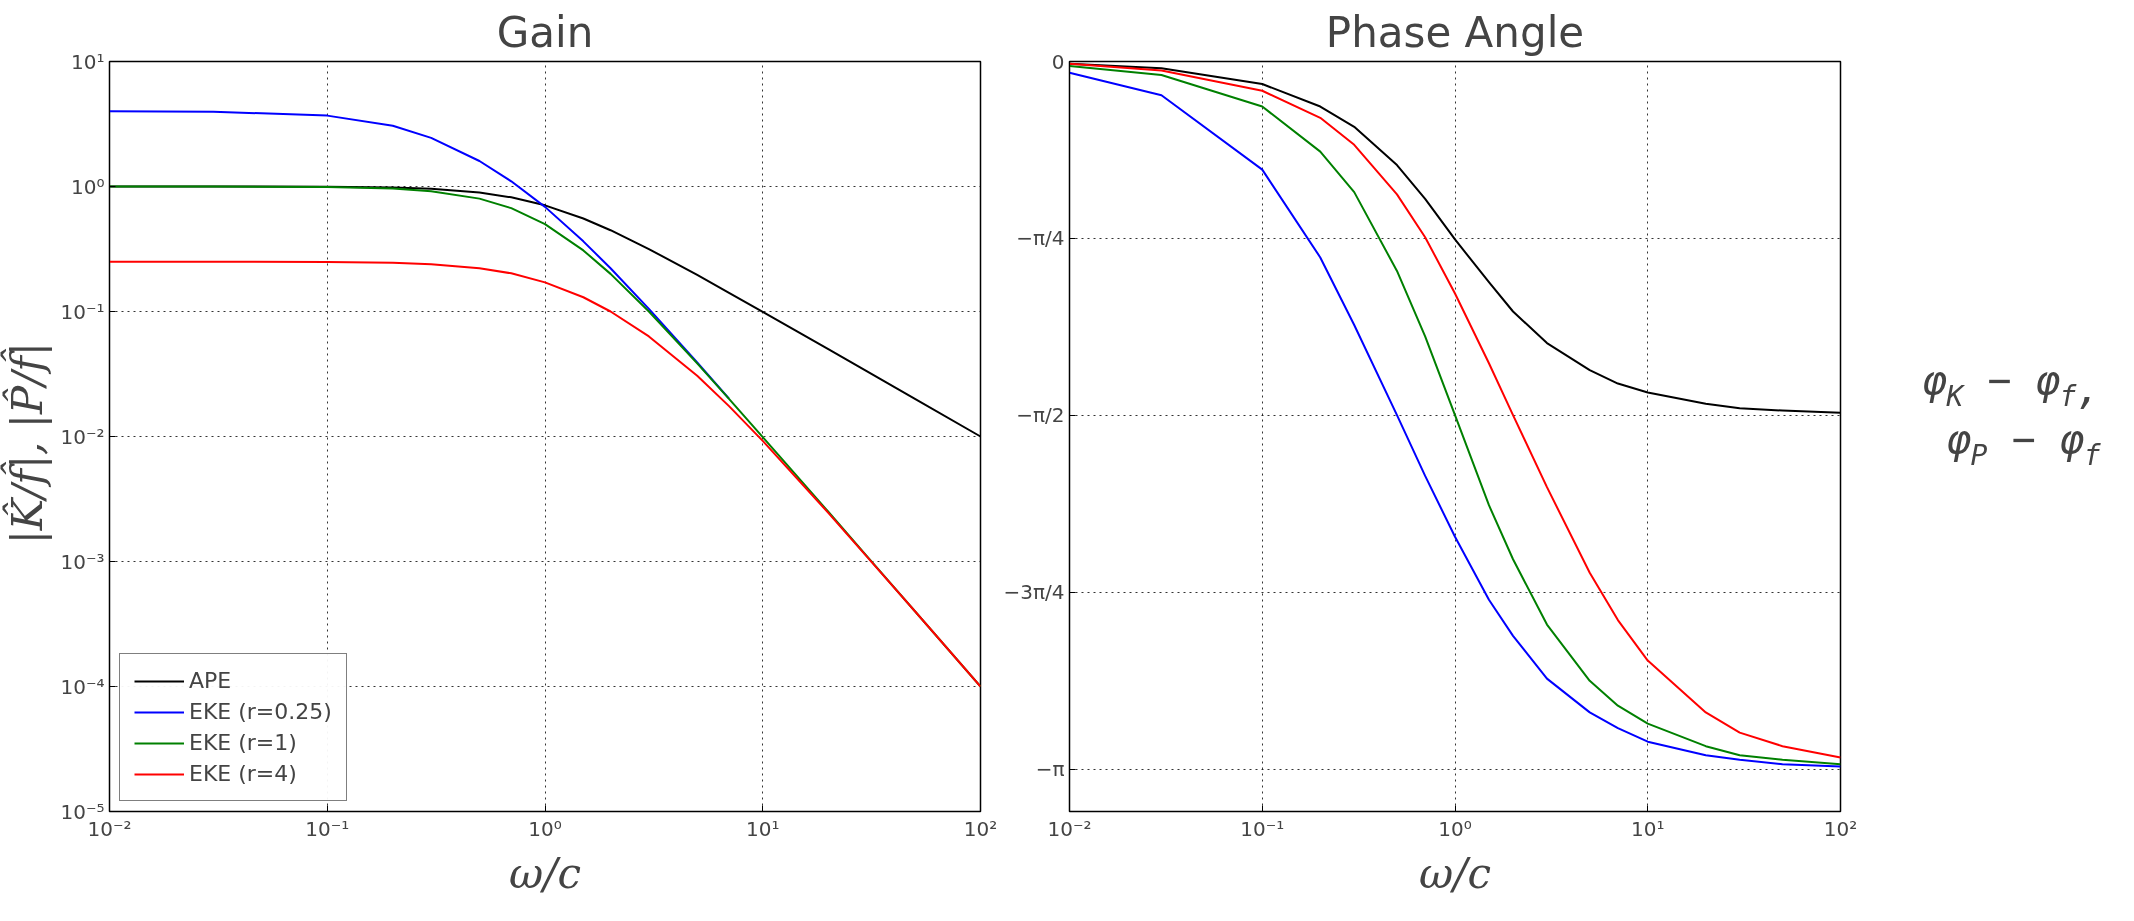 This screenshot has width=2134, height=921. I want to click on y-tick-label: 10⁻³, so click(82, 561).